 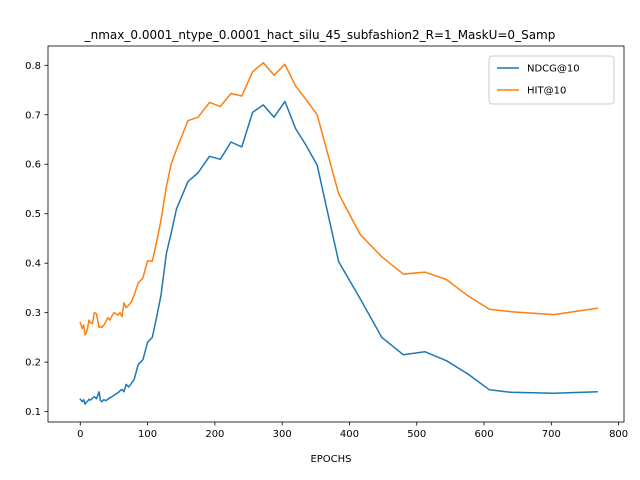 What do you see at coordinates (282, 434) in the screenshot?
I see `x-tick-label: 300` at bounding box center [282, 434].